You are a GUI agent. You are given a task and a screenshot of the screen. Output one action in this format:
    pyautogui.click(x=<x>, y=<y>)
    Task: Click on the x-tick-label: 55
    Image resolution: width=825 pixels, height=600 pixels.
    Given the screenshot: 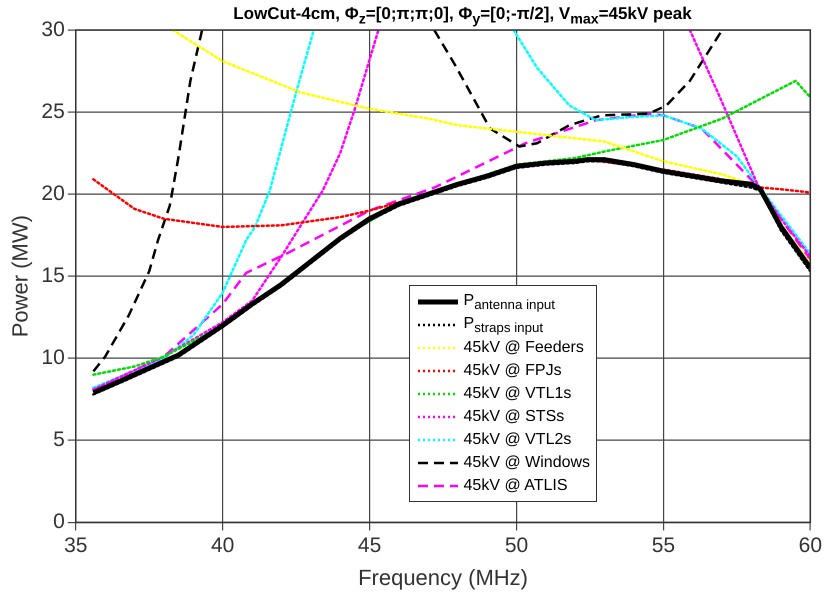 What is the action you would take?
    pyautogui.click(x=664, y=545)
    